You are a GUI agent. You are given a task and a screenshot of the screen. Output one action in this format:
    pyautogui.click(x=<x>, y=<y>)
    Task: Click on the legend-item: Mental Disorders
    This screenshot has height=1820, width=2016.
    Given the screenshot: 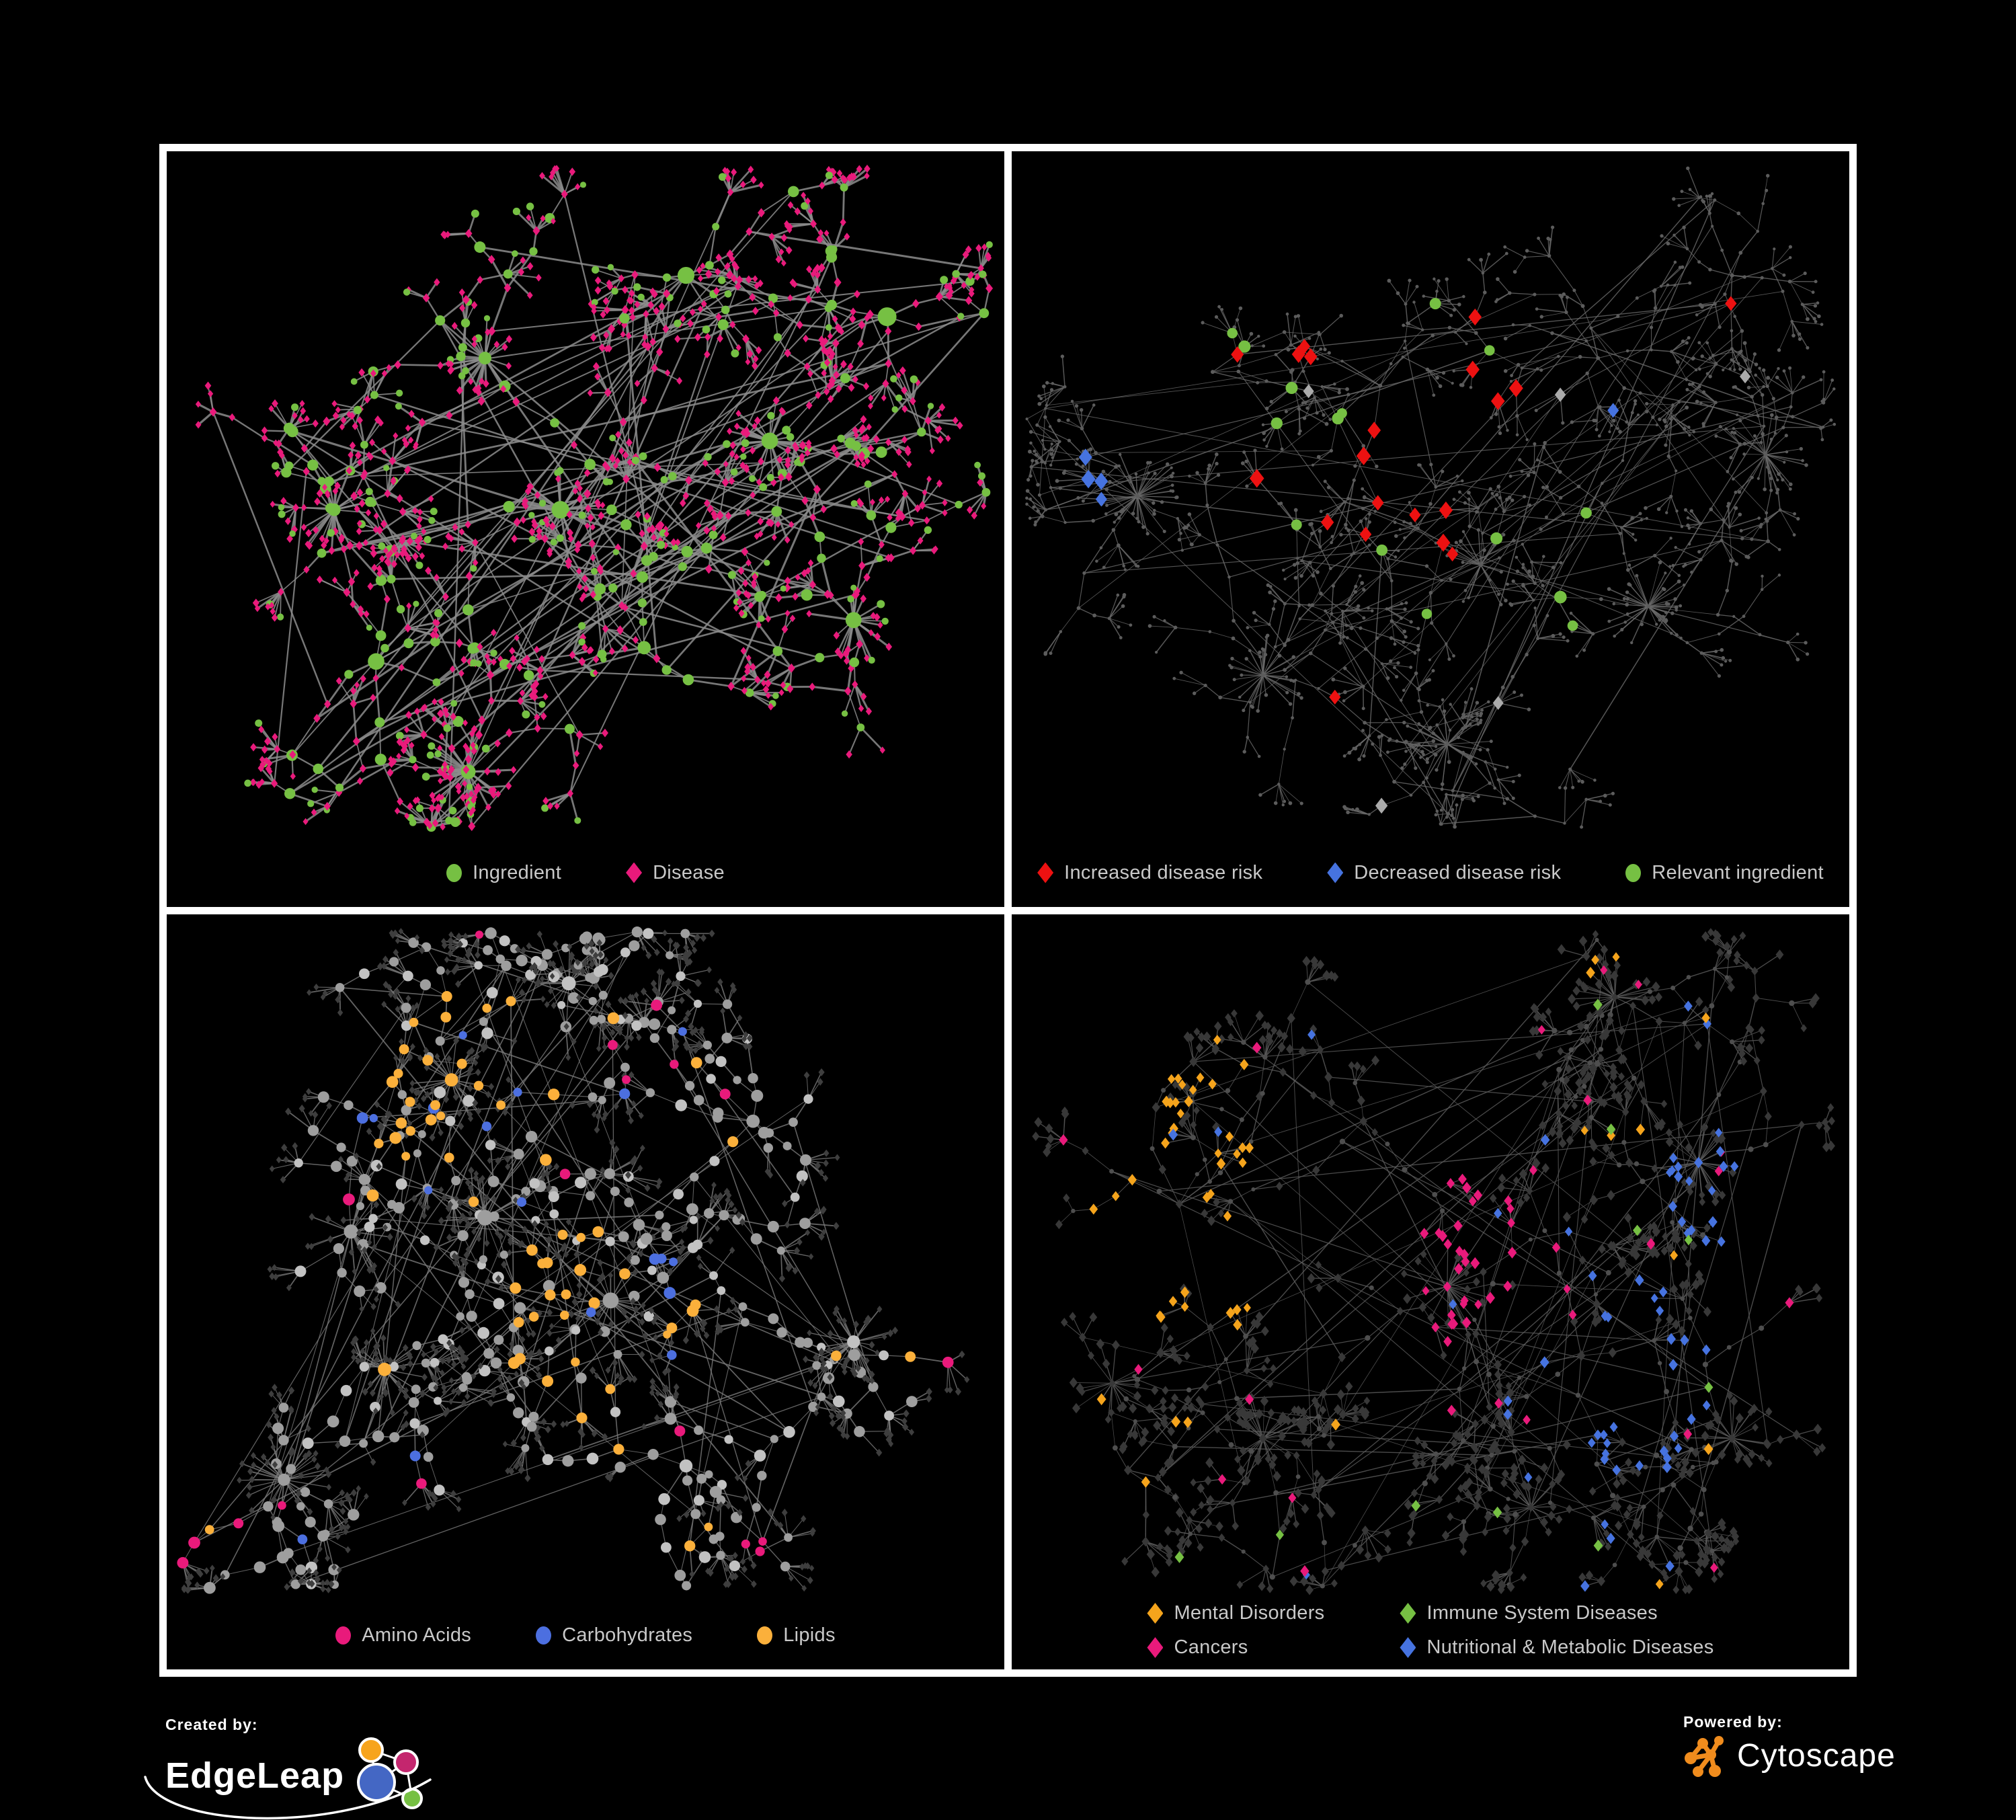 What is the action you would take?
    pyautogui.click(x=1235, y=1613)
    